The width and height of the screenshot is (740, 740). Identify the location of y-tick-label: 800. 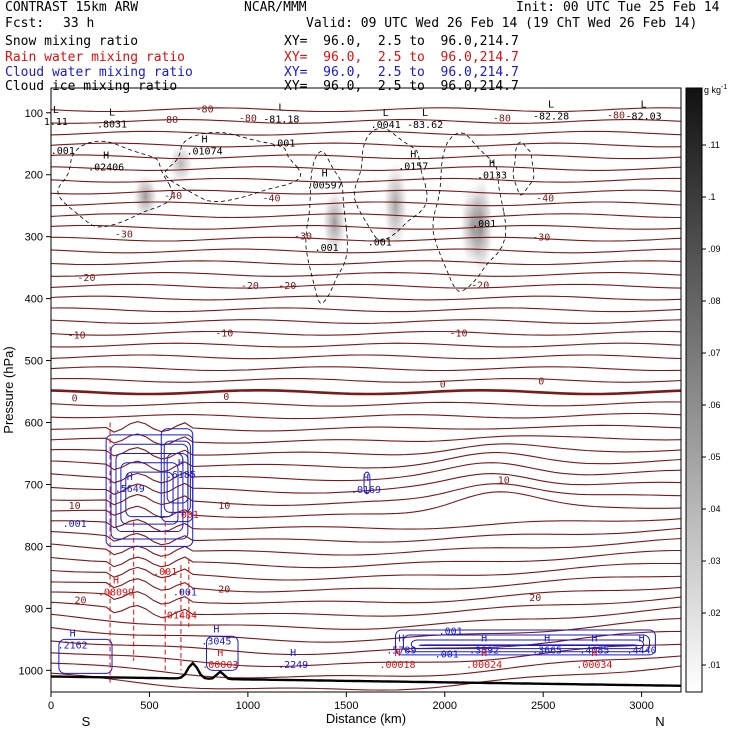
(34, 547).